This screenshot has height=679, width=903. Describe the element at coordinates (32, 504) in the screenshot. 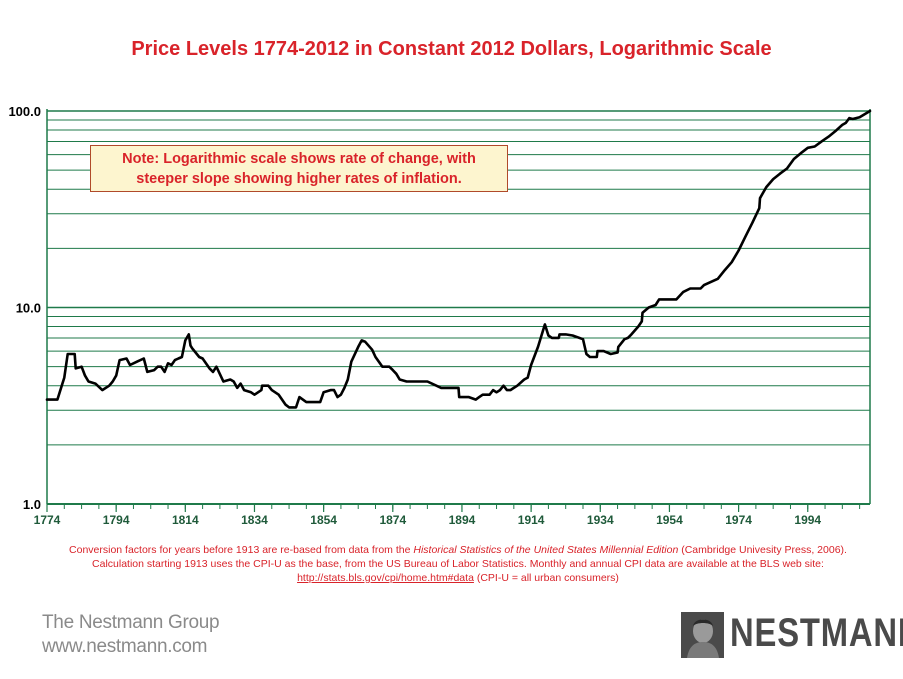

I see `y-tick-label: 1.0` at that location.